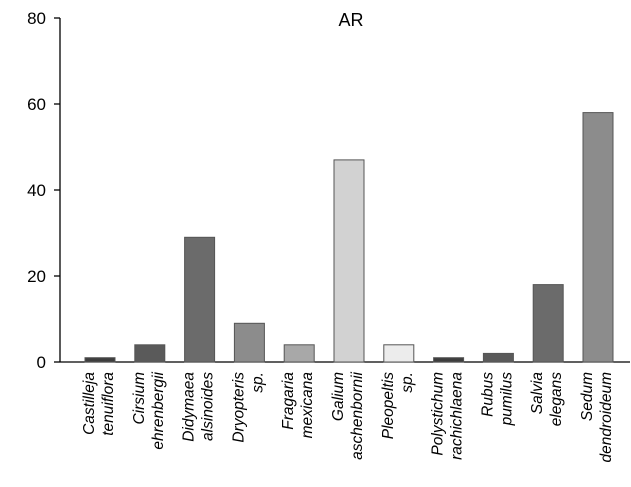 This screenshot has height=487, width=631. What do you see at coordinates (537, 393) in the screenshot?
I see `x-tick-label: Salvia` at bounding box center [537, 393].